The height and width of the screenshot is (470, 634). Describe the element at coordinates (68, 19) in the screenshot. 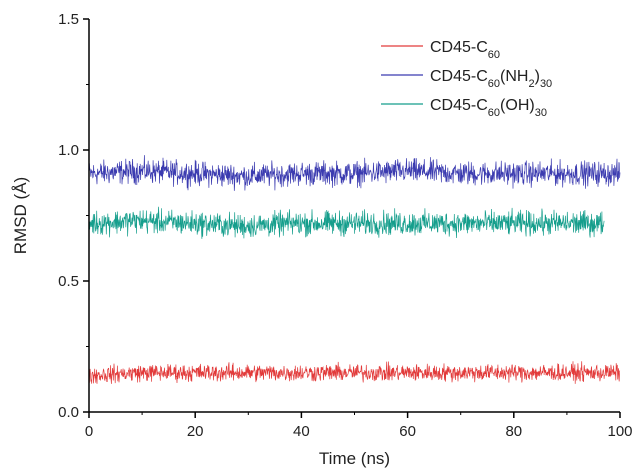

I see `y-tick-label: 1.5` at that location.